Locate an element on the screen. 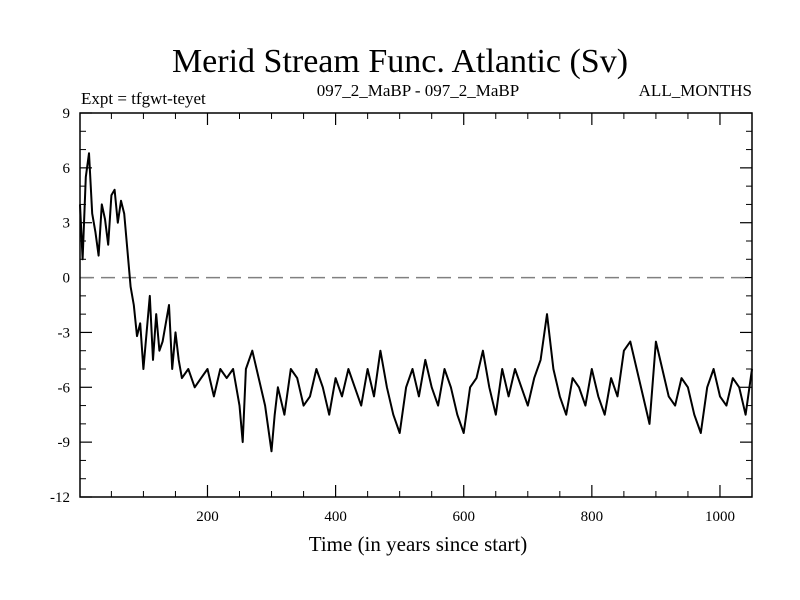 The image size is (800, 600). y-tick-label: -9 is located at coordinates (64, 443).